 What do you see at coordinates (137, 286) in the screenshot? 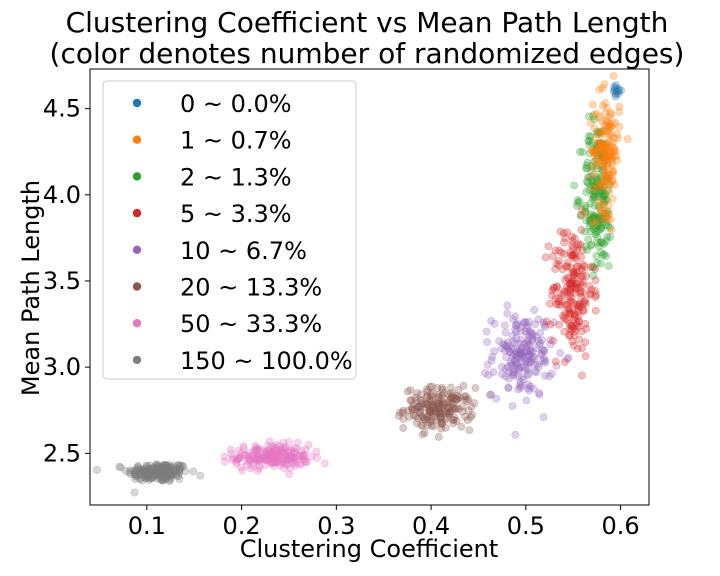
I see `legend-marker` at bounding box center [137, 286].